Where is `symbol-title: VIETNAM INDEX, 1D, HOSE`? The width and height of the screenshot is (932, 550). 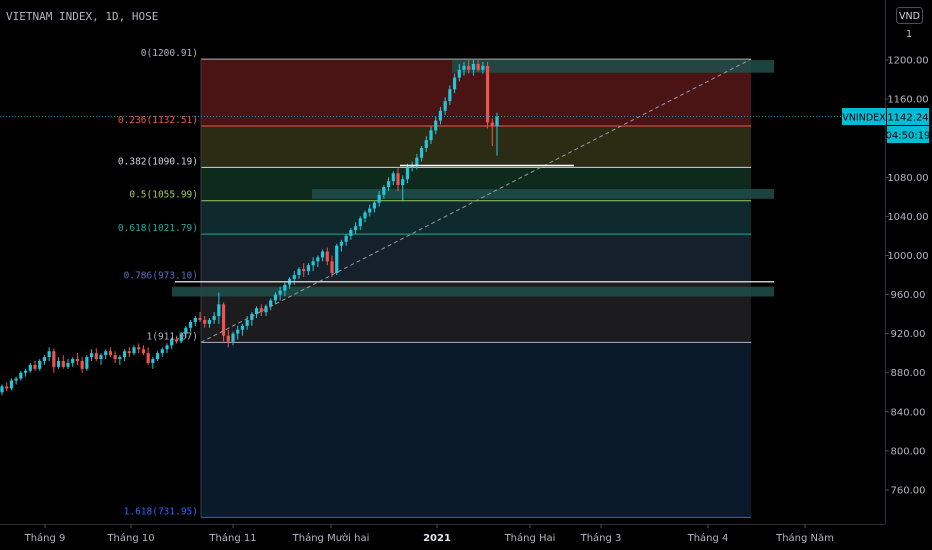
symbol-title: VIETNAM INDEX, 1D, HOSE is located at coordinates (82, 16).